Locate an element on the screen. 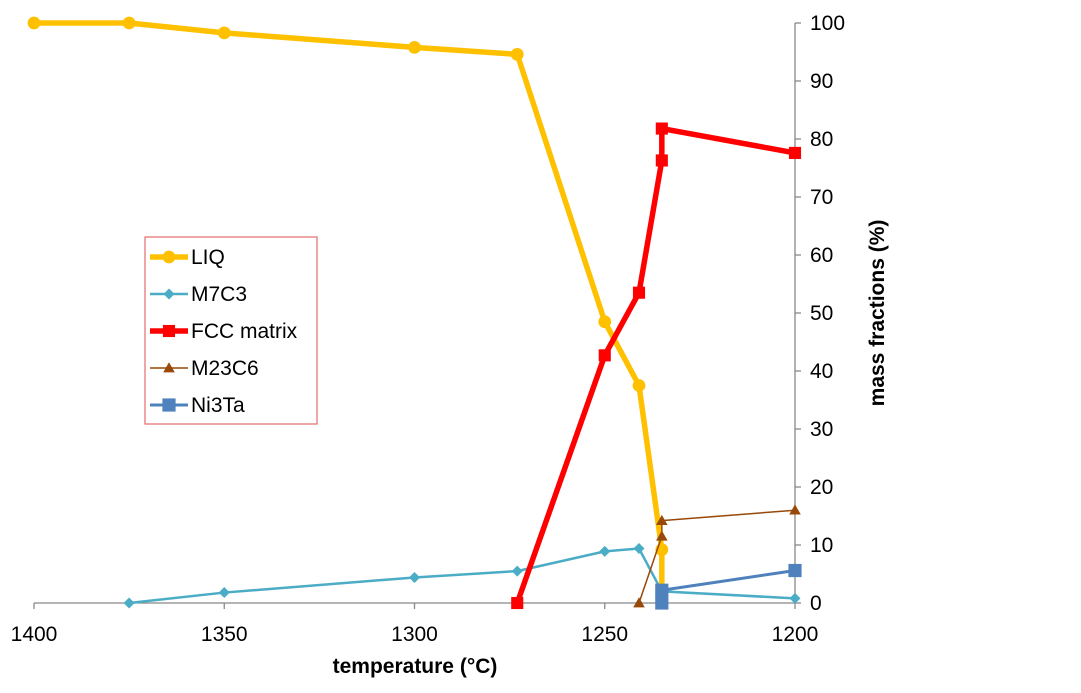  y-tick-label: 70 is located at coordinates (821, 197).